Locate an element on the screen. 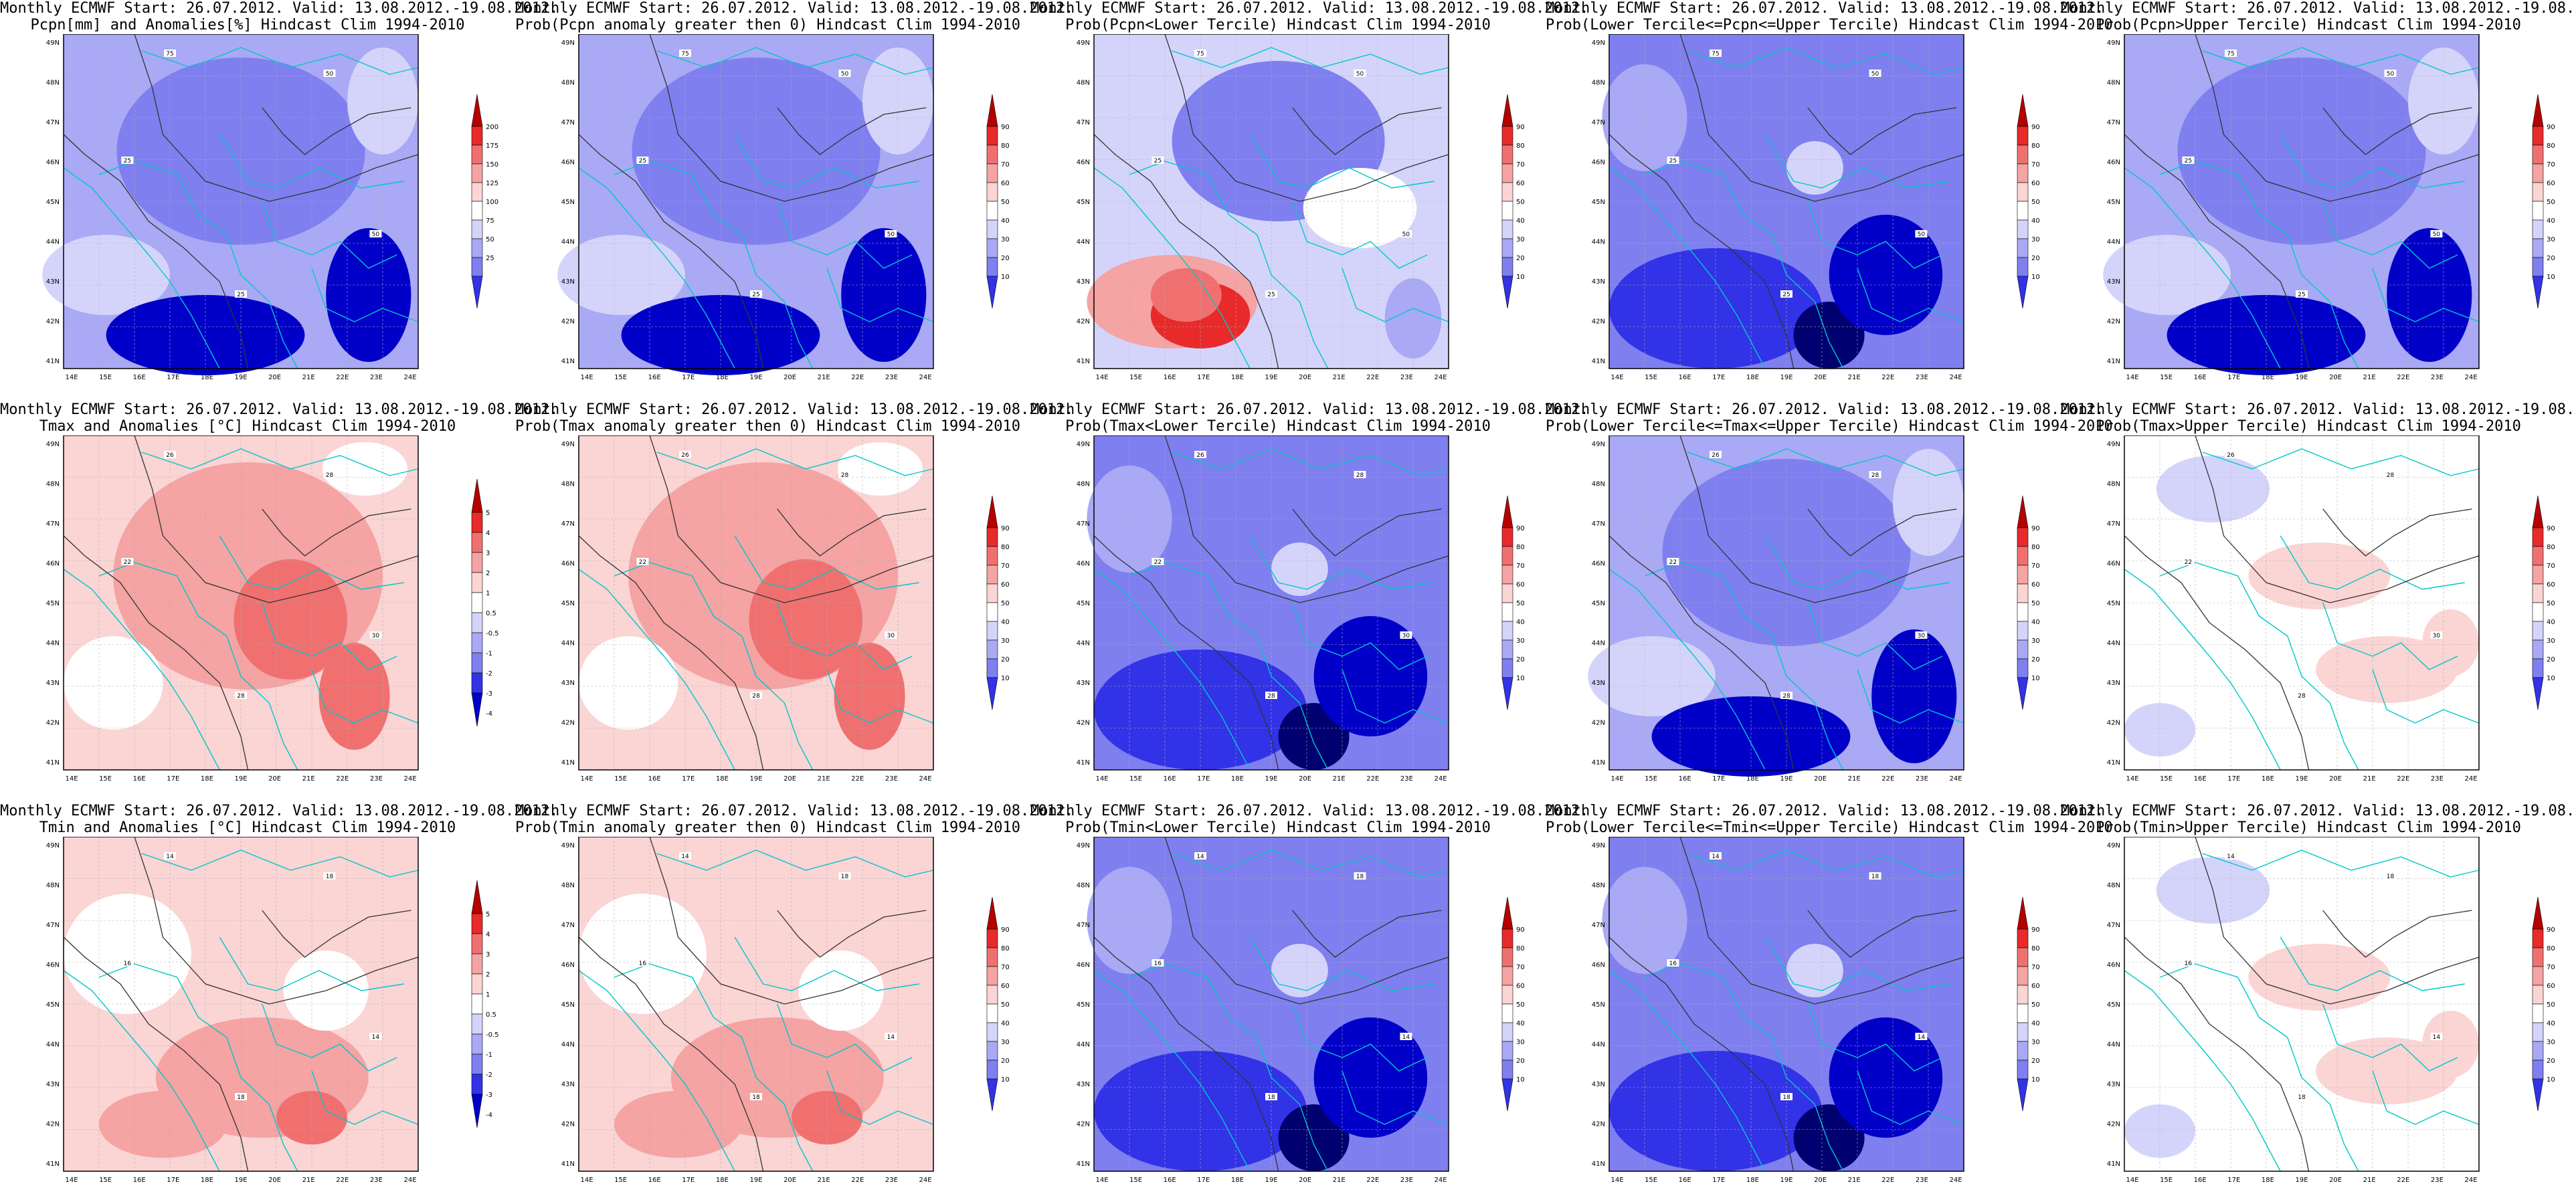 The image size is (2576, 1204). color-scale-label: 100 is located at coordinates (492, 202).